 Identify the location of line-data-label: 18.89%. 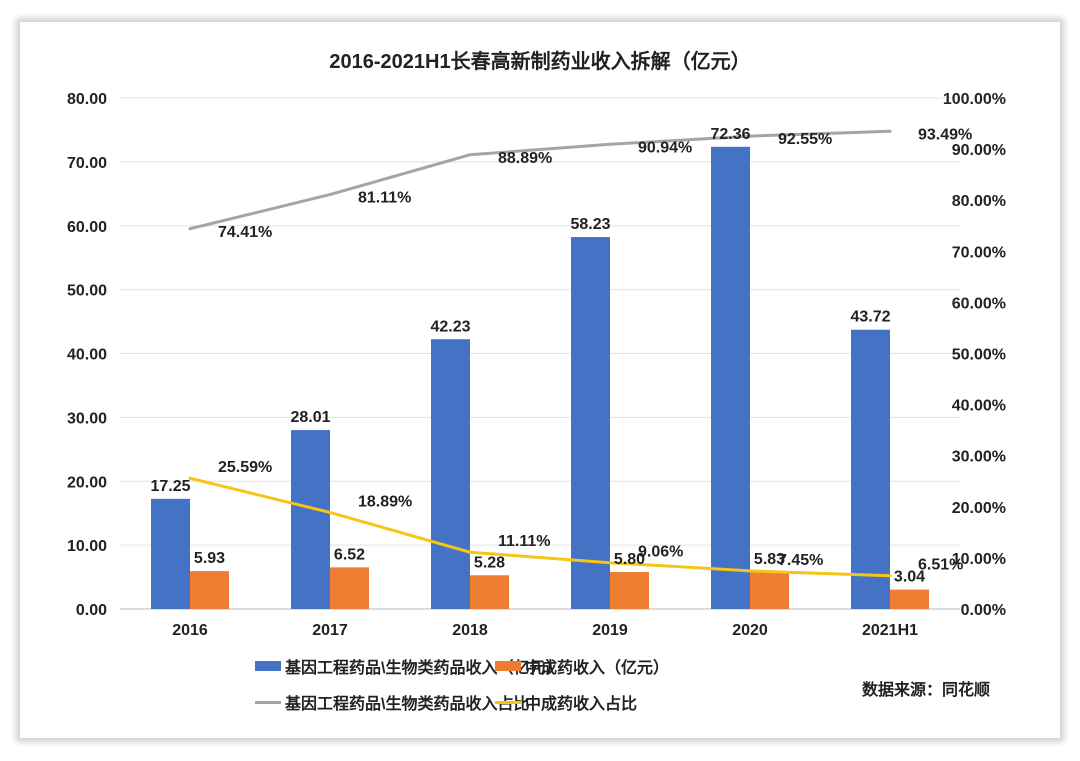
(385, 501).